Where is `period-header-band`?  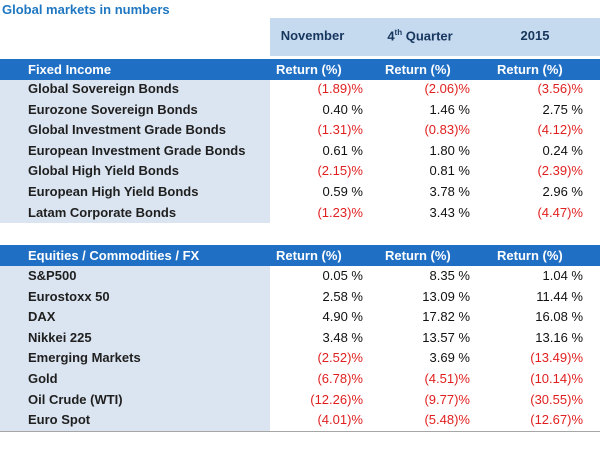 period-header-band is located at coordinates (435, 37).